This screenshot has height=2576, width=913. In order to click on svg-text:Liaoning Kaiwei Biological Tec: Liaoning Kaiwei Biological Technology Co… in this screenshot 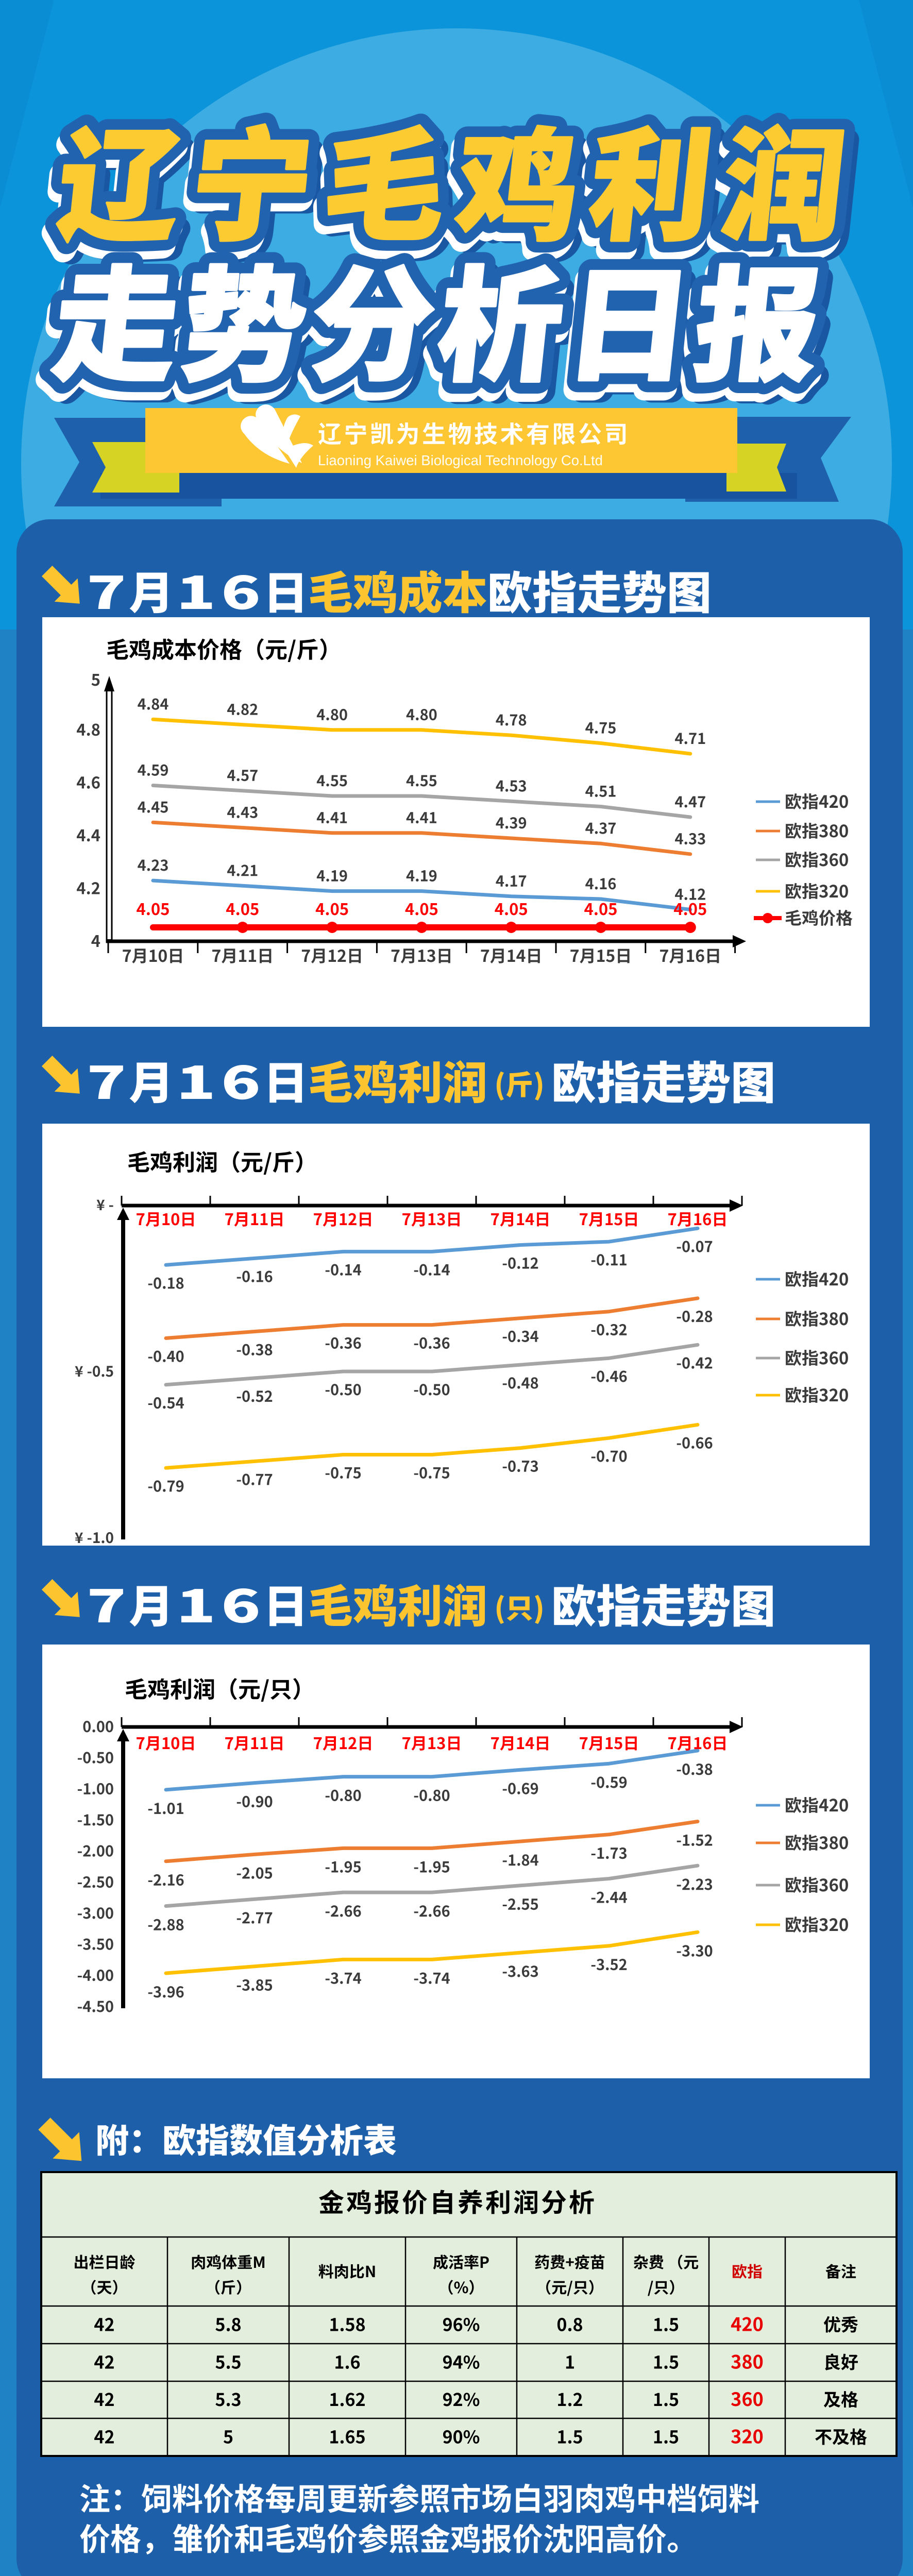, I will do `click(460, 460)`.